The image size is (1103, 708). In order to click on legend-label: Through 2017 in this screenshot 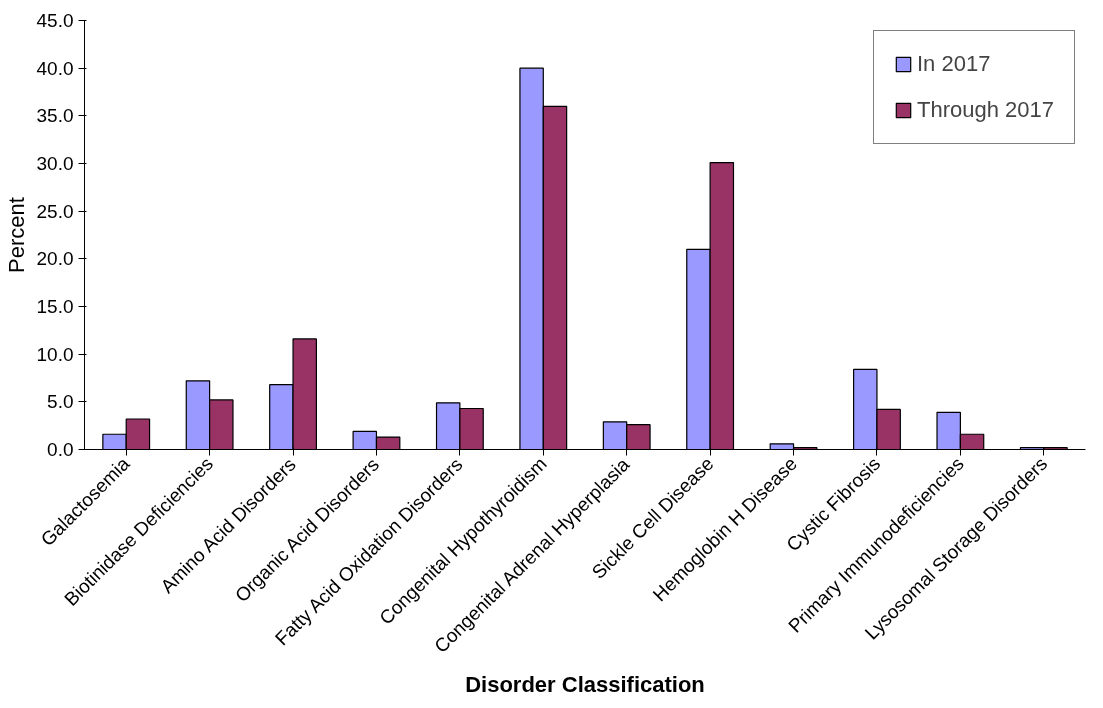, I will do `click(985, 110)`.